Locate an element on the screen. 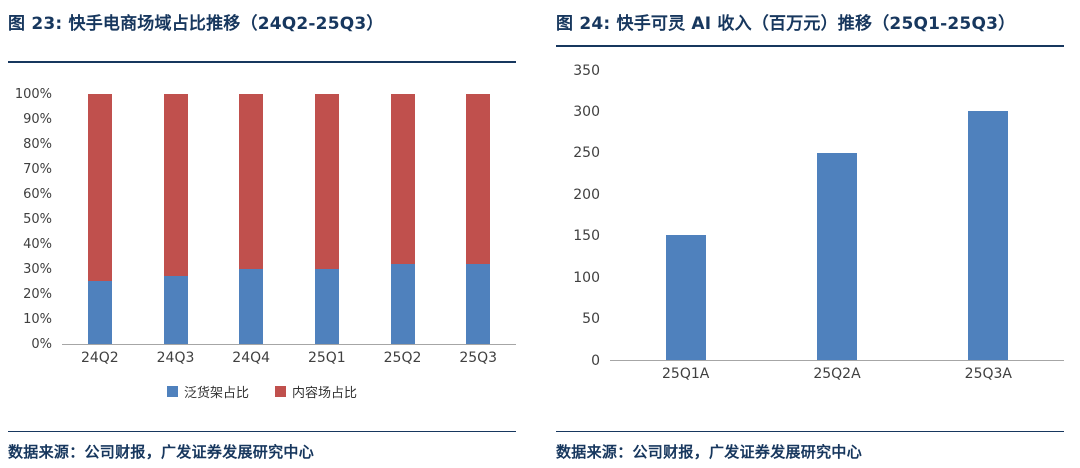 Image resolution: width=1080 pixels, height=468 pixels. y-axis-labels: 100% 90% 80% 70% 60% 50% 40% 30% 20% 10% 0% is located at coordinates (35, 219).